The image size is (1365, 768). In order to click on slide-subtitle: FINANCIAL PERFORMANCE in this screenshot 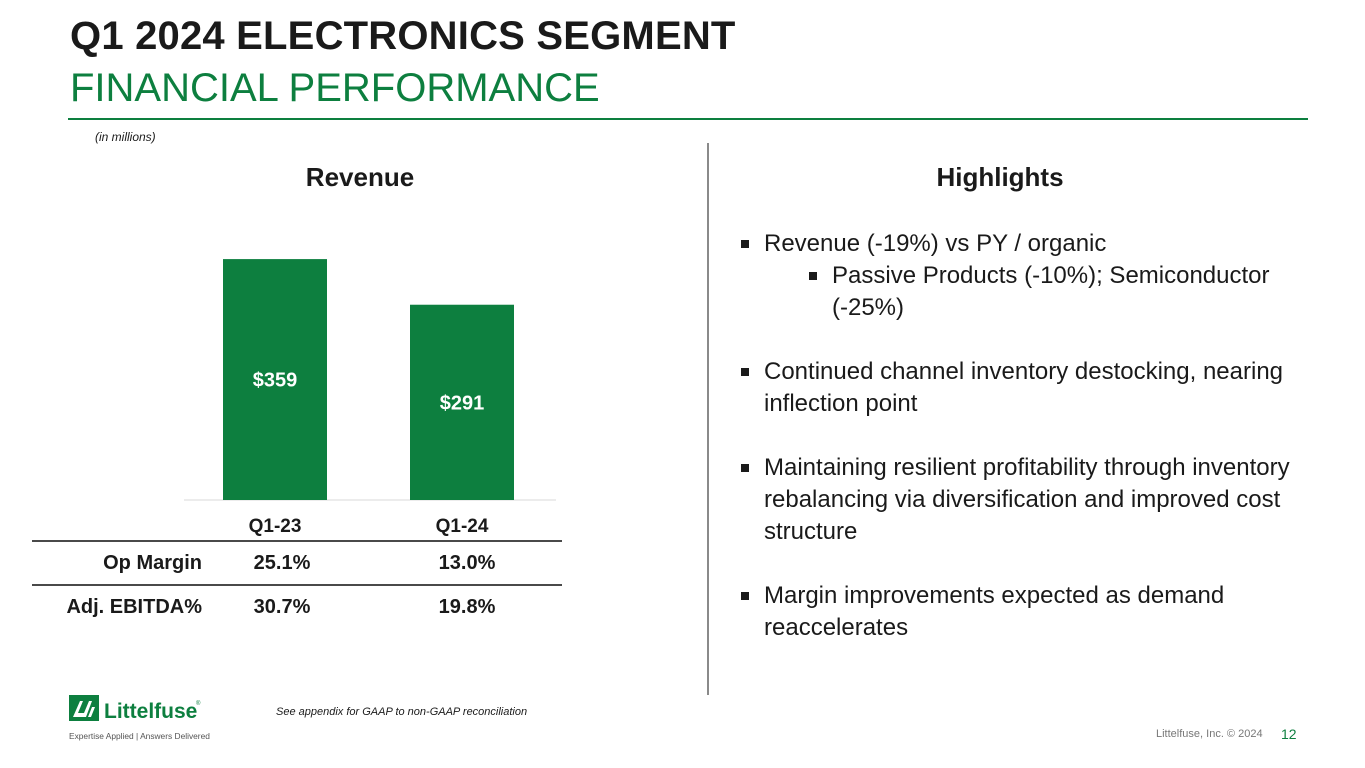, I will do `click(335, 88)`.